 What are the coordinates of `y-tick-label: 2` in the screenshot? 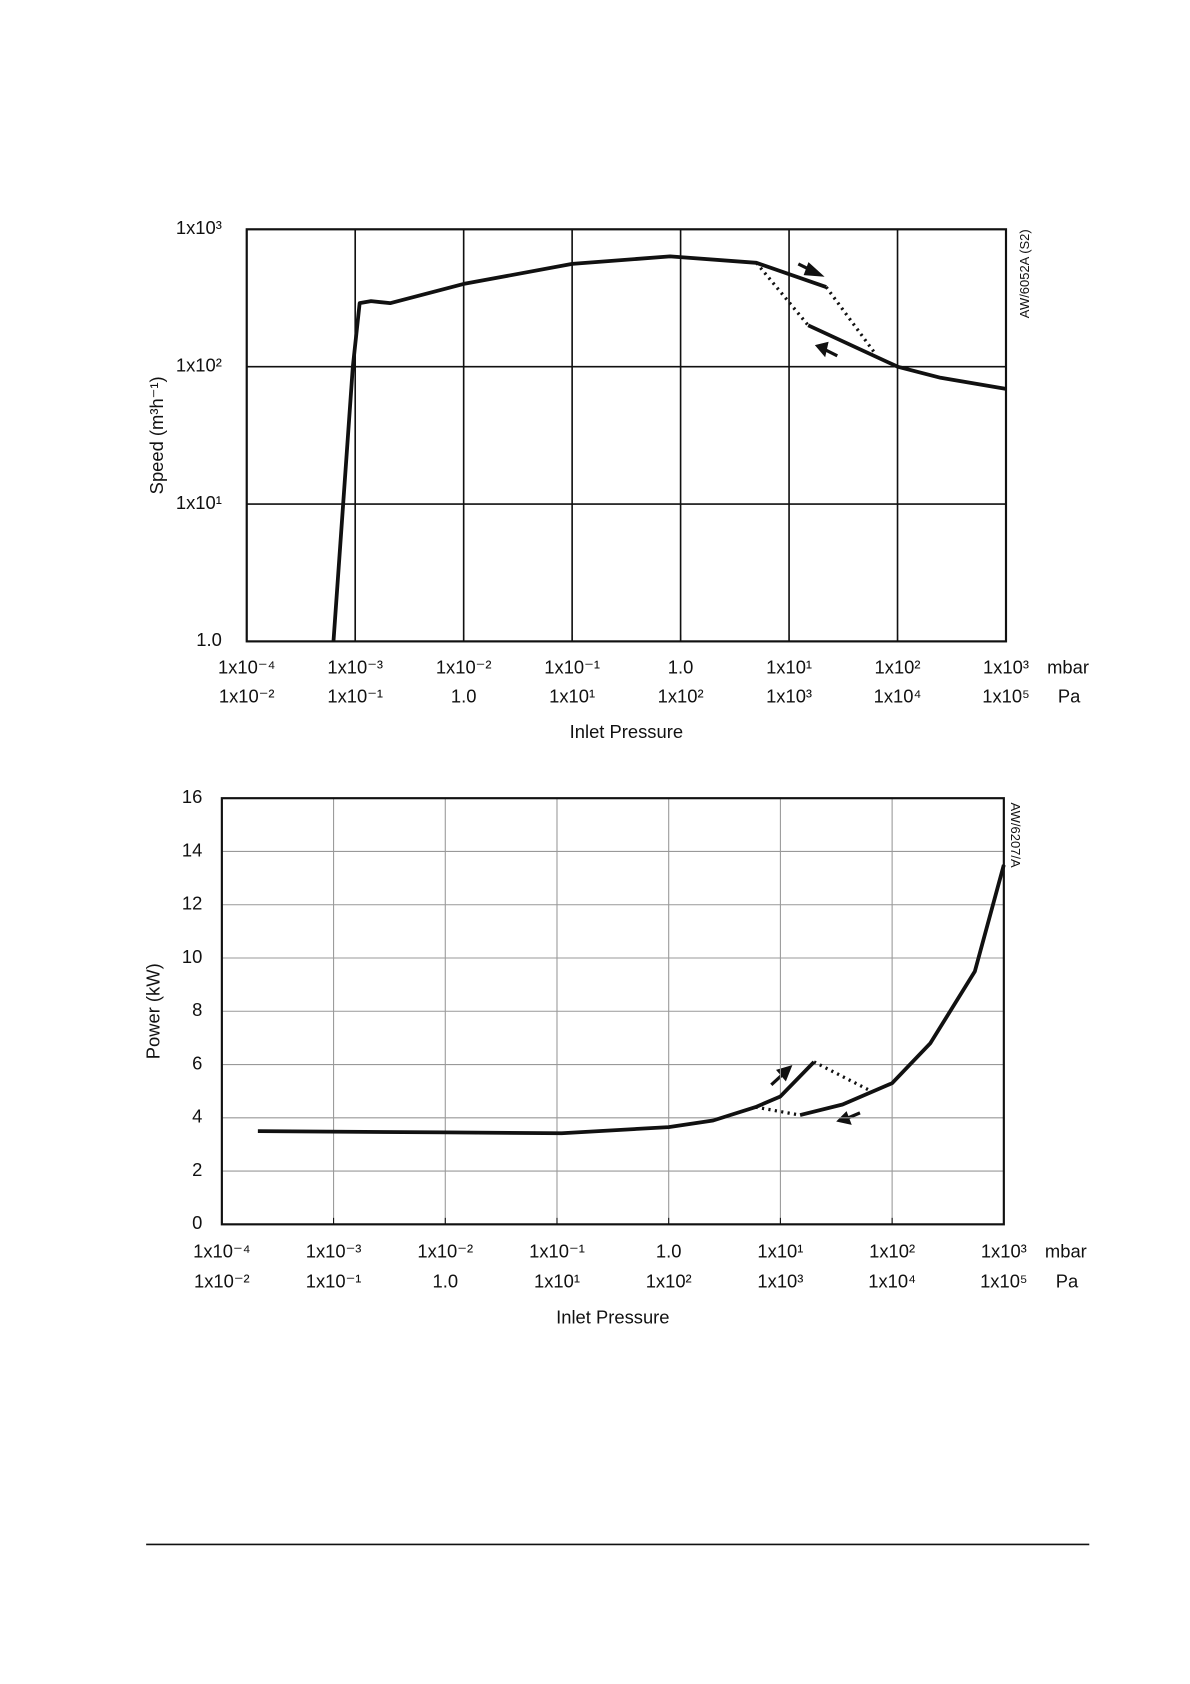 It's located at (197, 1169).